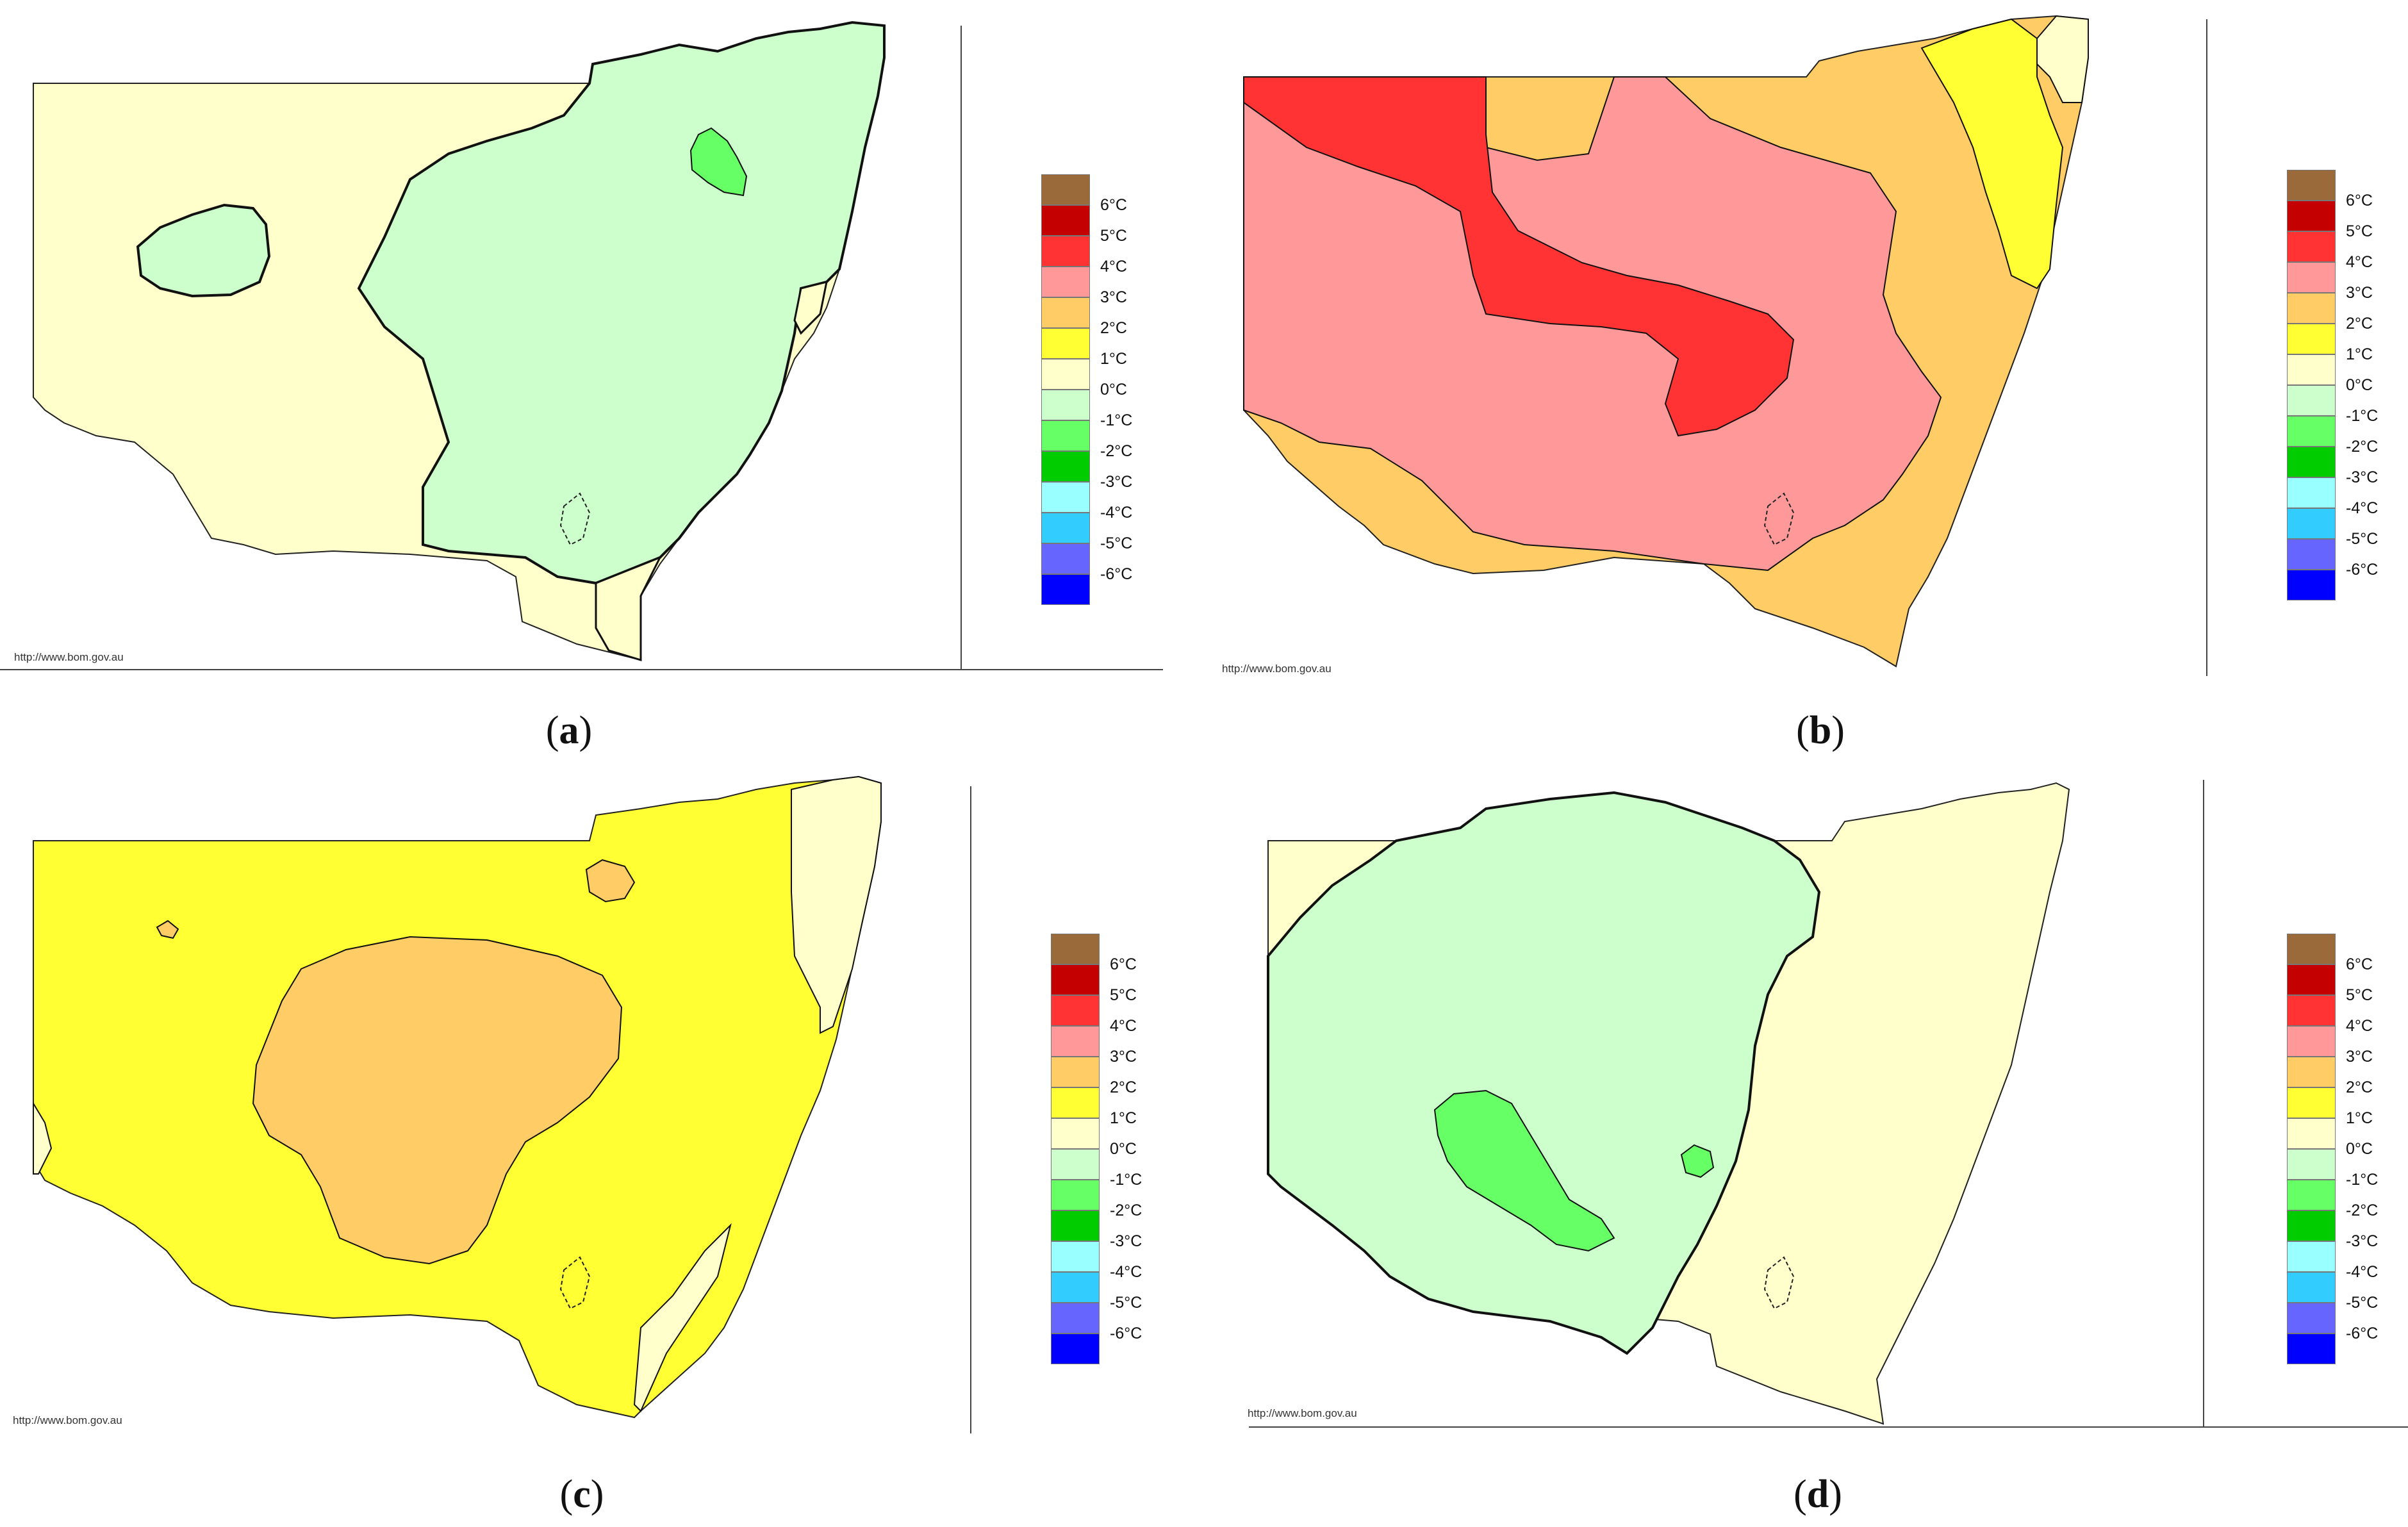 The width and height of the screenshot is (2408, 1527). What do you see at coordinates (69, 657) in the screenshot?
I see `source-url-a: http://www.bom.gov.au` at bounding box center [69, 657].